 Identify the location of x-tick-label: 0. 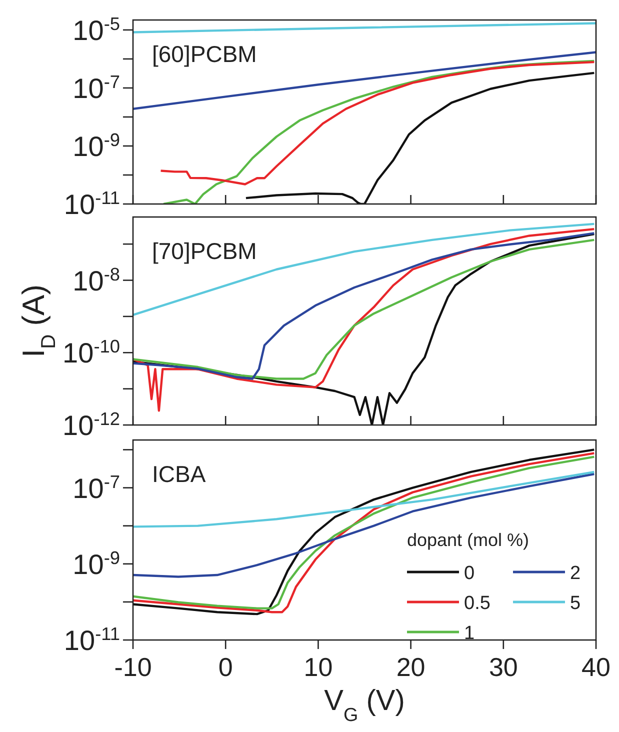
(225, 667).